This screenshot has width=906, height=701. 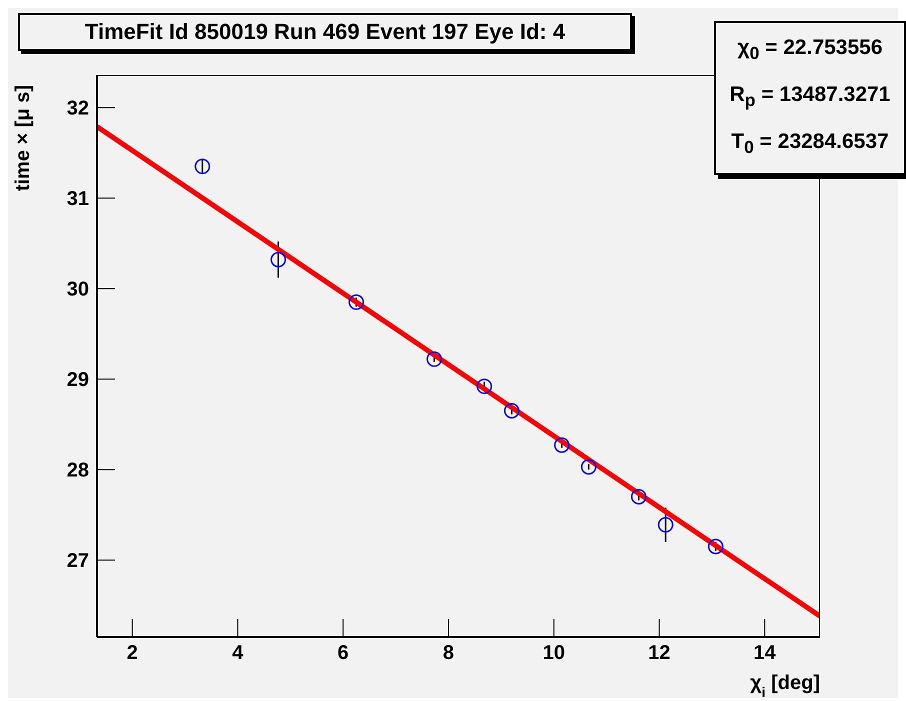 I want to click on x-tick-label: 2, so click(x=132, y=653).